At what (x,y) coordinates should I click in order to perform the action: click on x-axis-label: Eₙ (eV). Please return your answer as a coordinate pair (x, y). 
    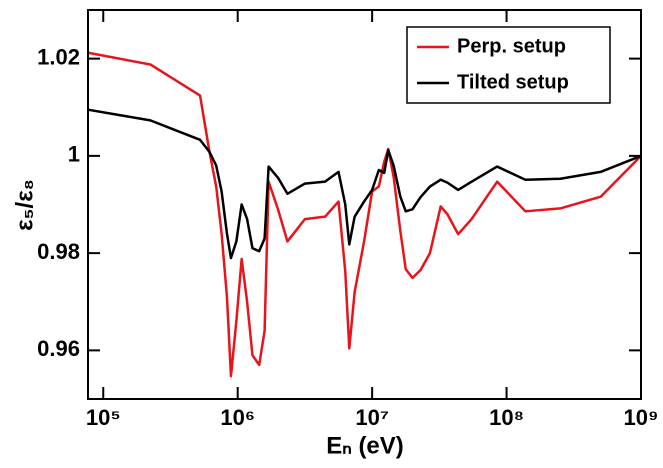
    Looking at the image, I should click on (365, 445).